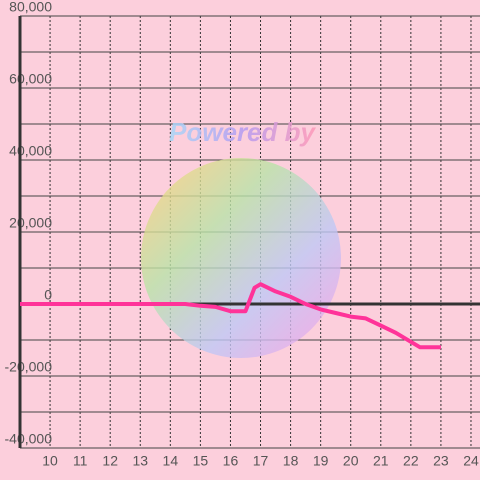  I want to click on x-tick-label: 20, so click(351, 461).